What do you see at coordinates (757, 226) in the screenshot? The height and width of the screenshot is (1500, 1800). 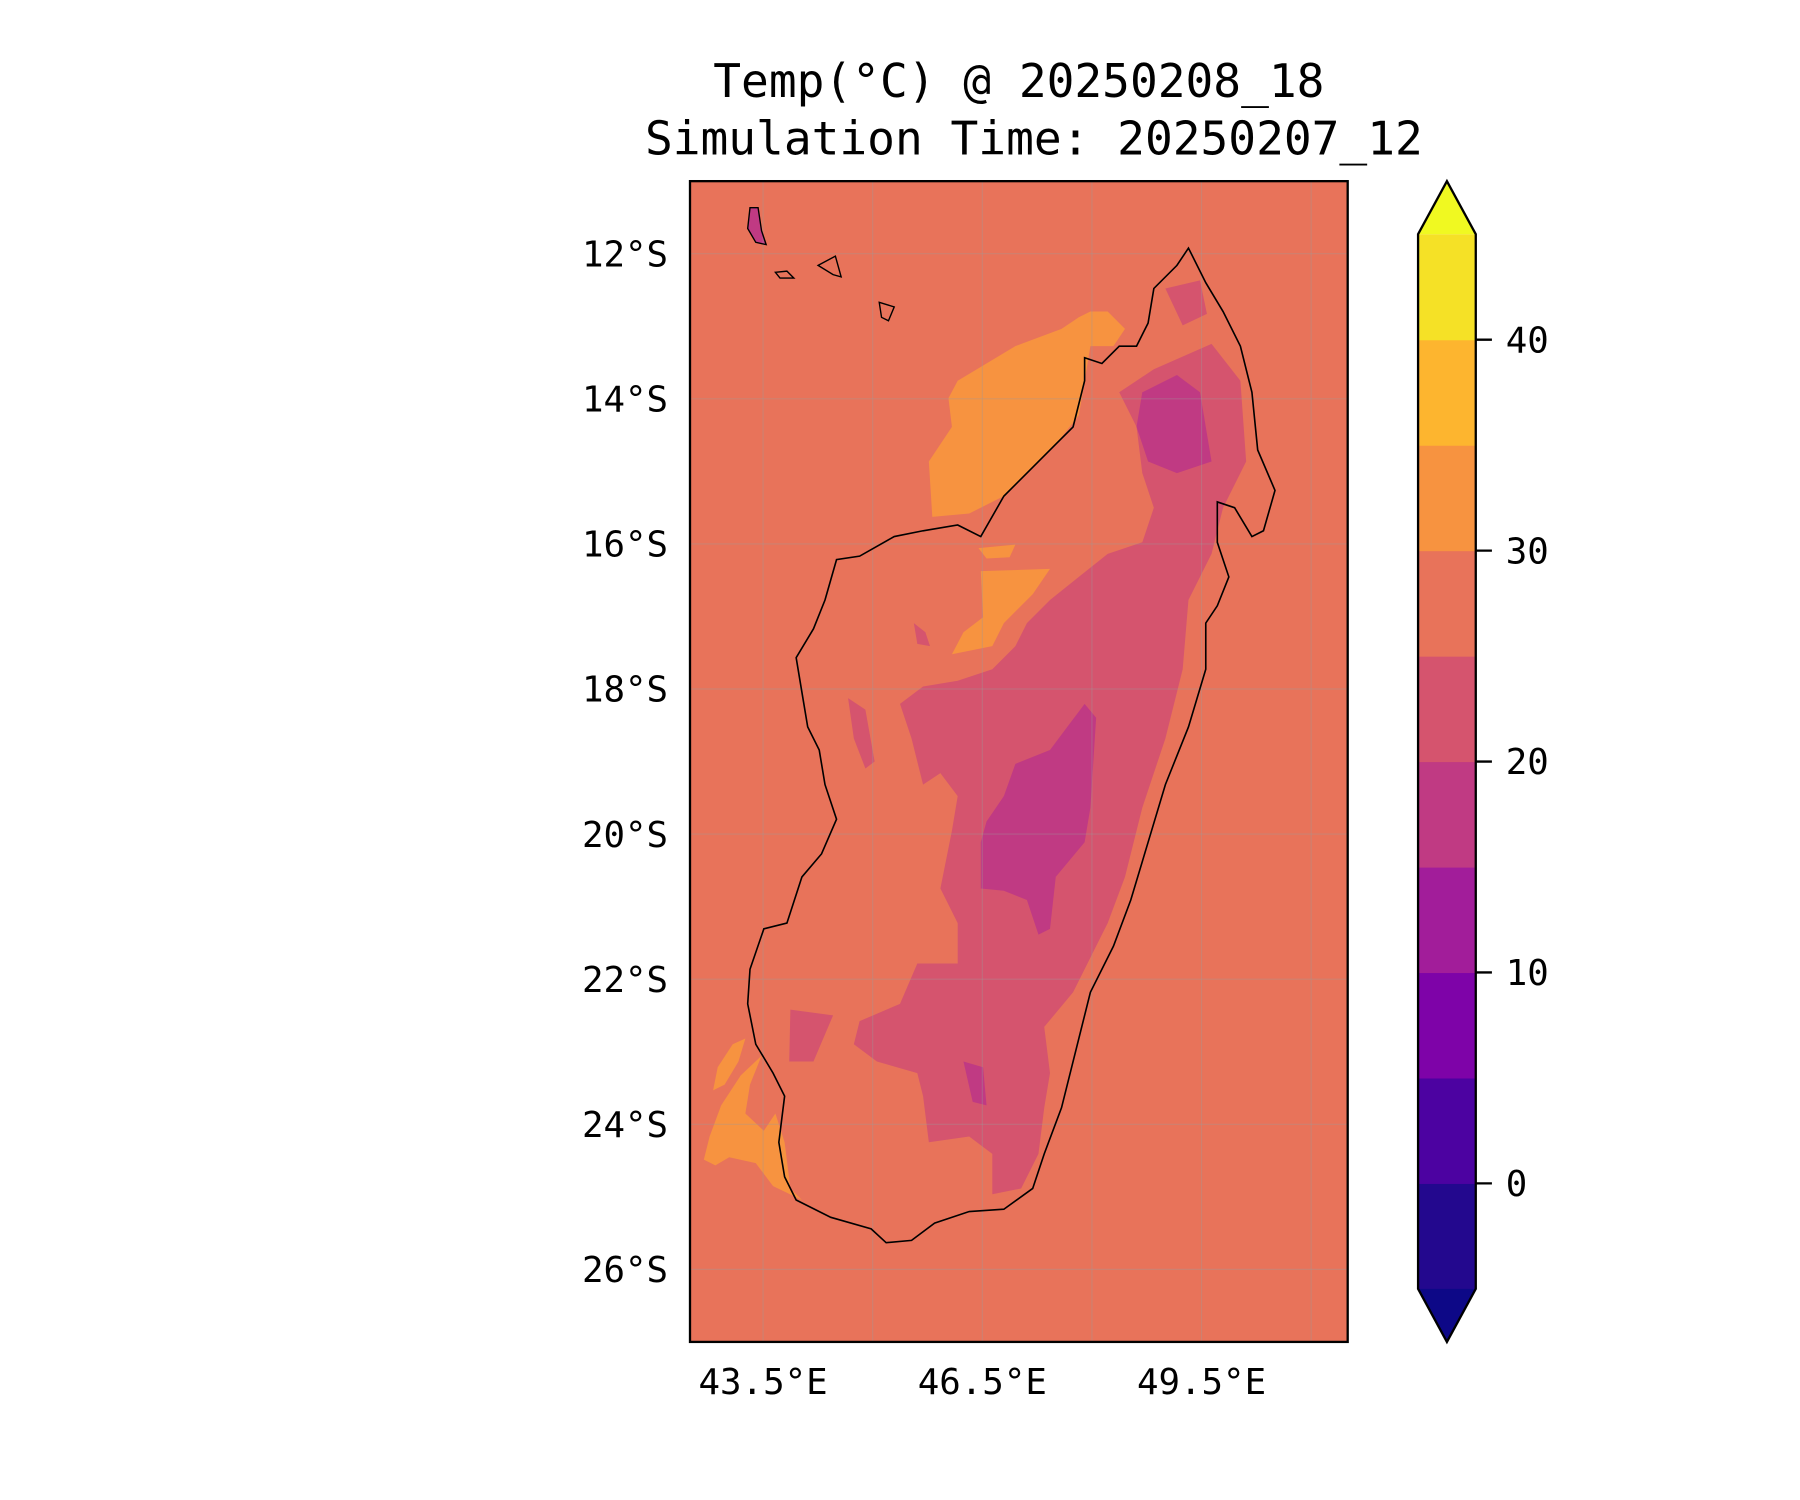 I see `comoro-island-grande` at bounding box center [757, 226].